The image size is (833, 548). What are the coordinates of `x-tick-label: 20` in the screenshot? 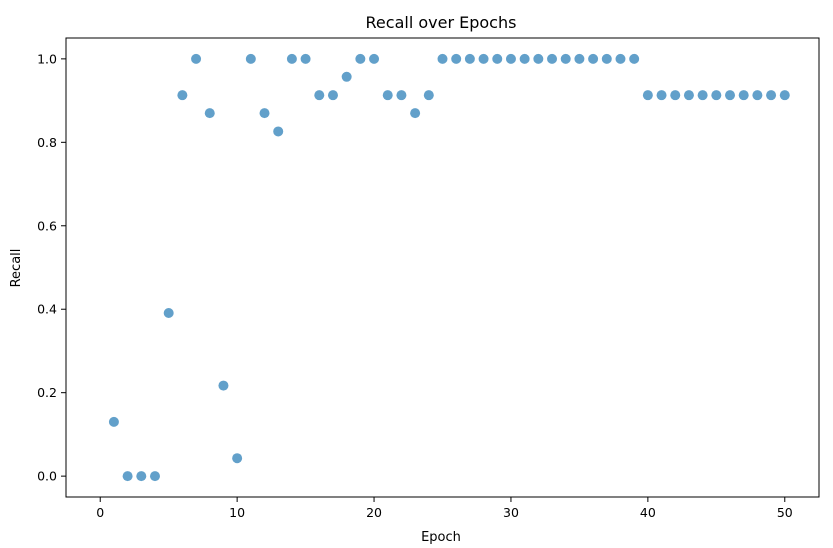 It's located at (374, 512).